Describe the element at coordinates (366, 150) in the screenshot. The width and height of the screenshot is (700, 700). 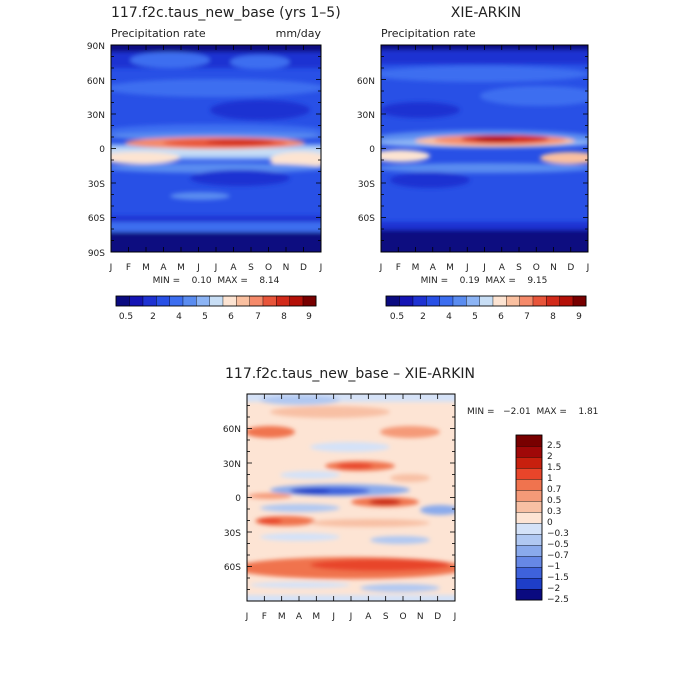
I see `panel-obs-ylabels: 60N 30N 0 30S 60S` at that location.